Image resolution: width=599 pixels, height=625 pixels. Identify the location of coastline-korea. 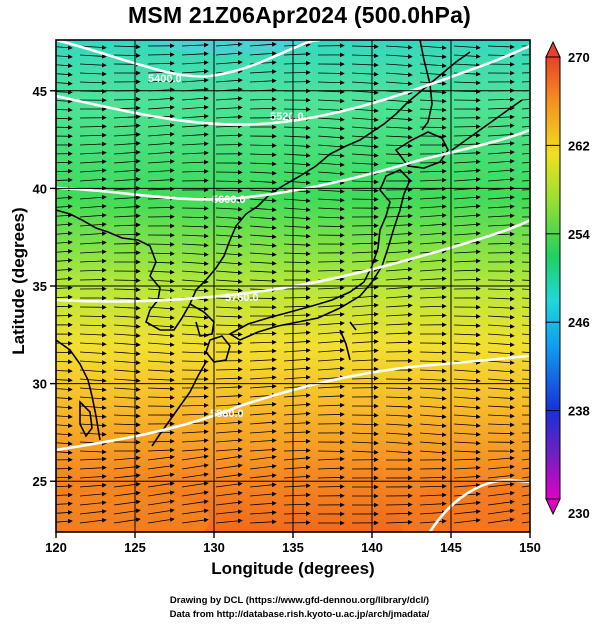
(202, 320).